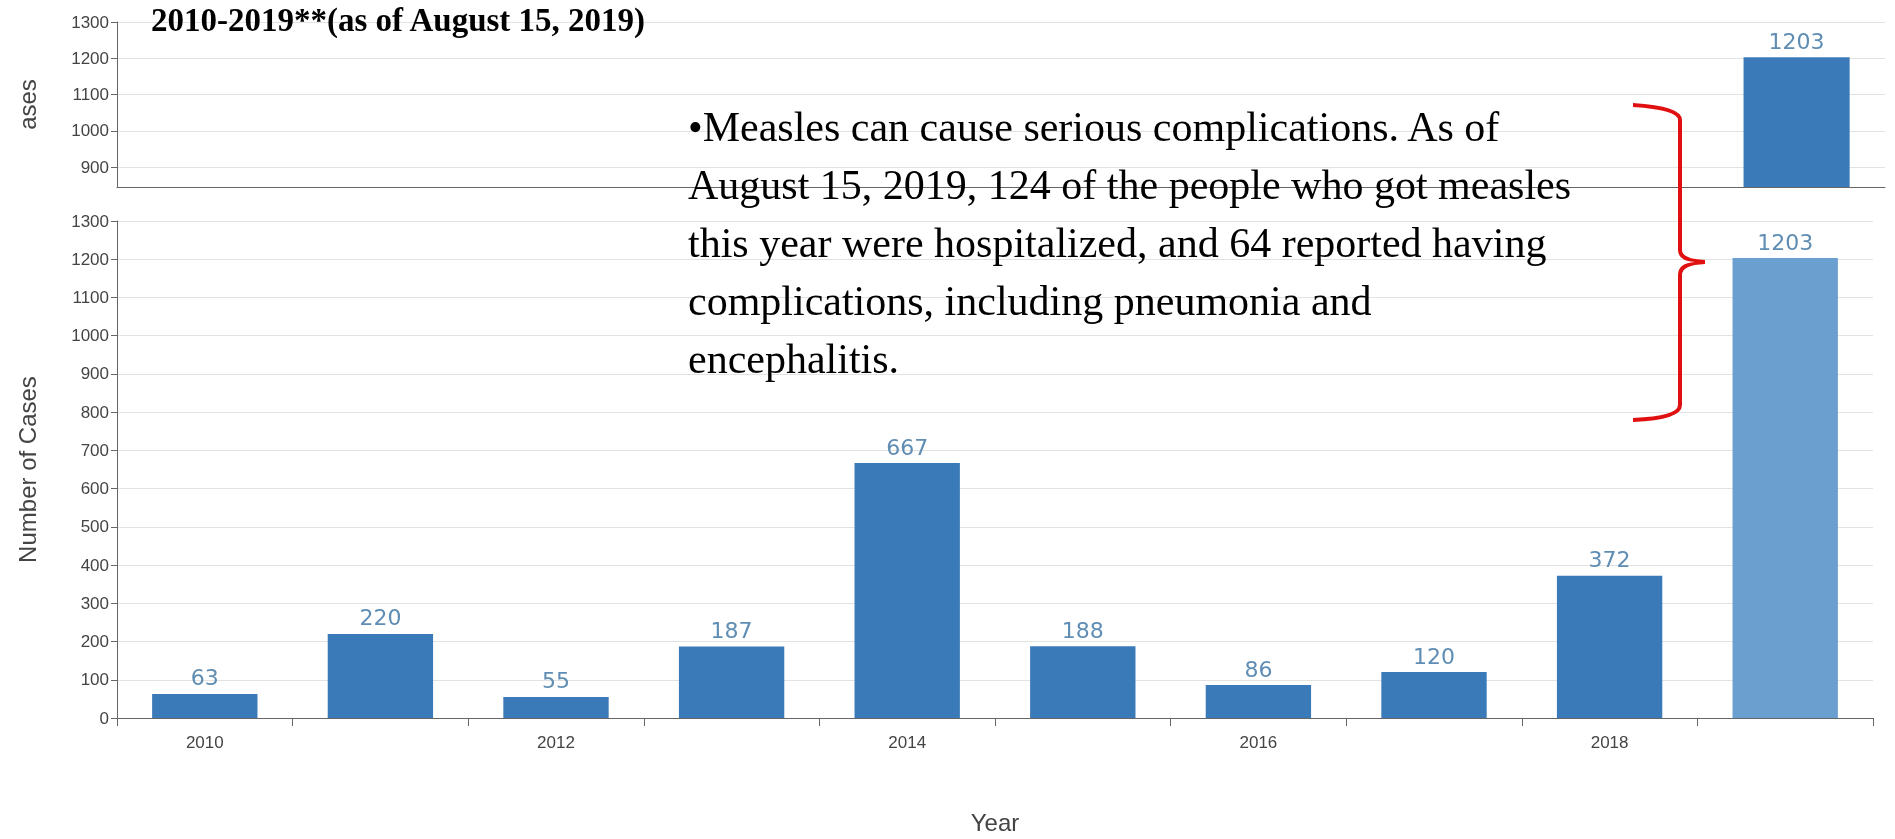 The height and width of the screenshot is (839, 1895). I want to click on data-label: 55, so click(556, 681).